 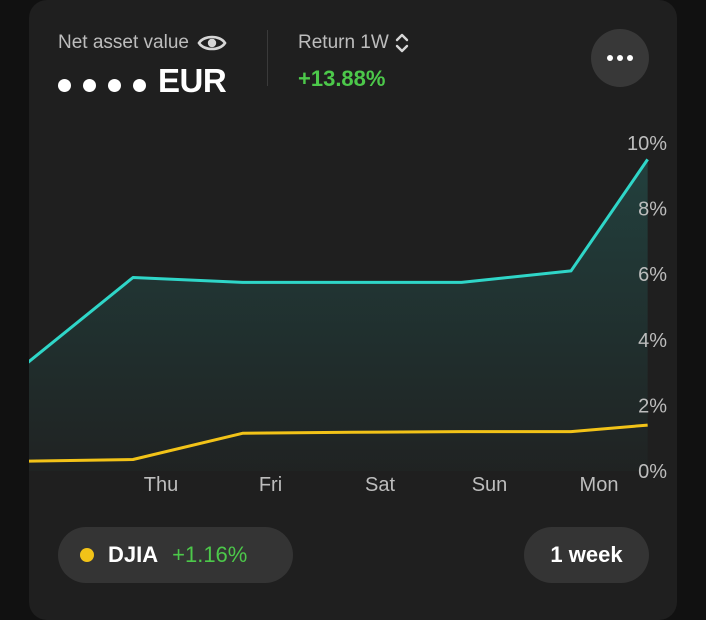 I want to click on currency-label: EUR, so click(x=192, y=80).